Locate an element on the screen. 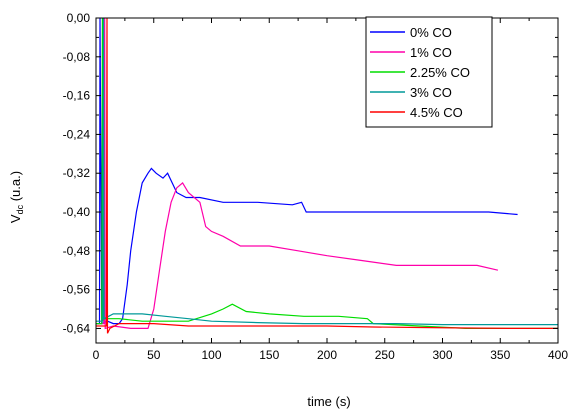 The width and height of the screenshot is (569, 412). y-axis-title-subscript: dc is located at coordinates (20, 209).